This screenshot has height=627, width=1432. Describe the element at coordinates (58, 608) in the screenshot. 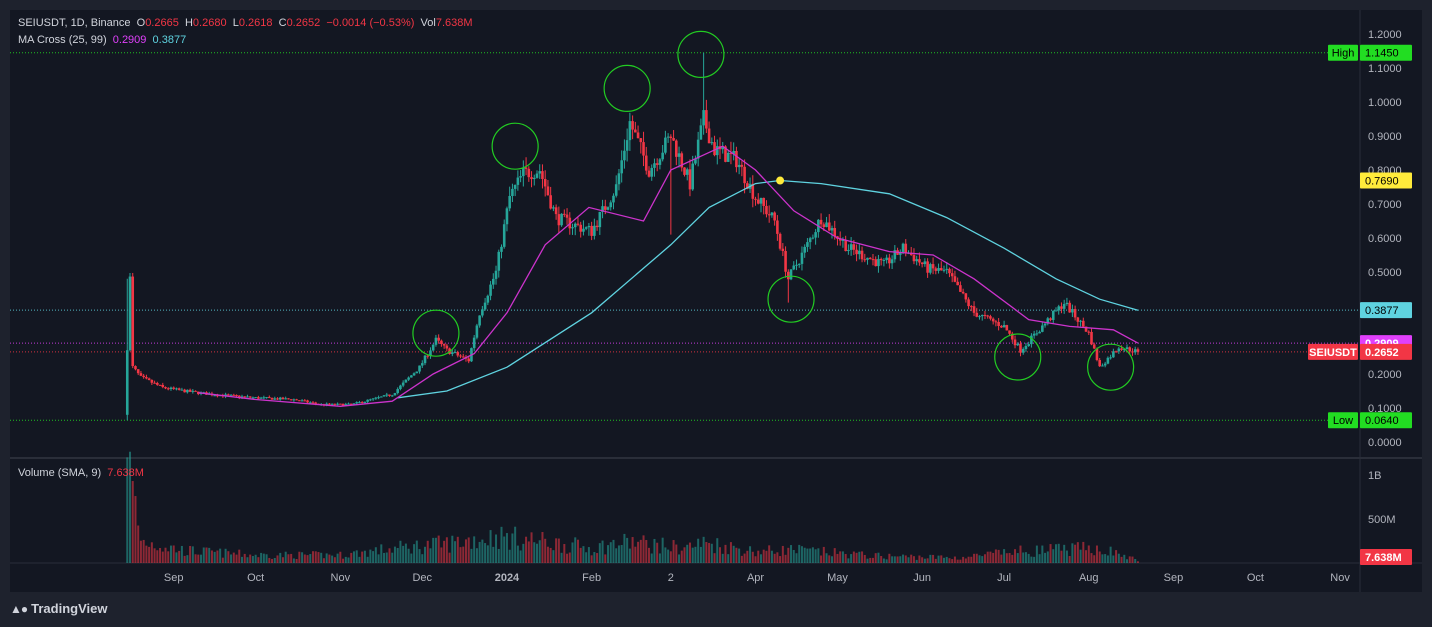

I see `tradingview-brand: ▲● TradingView` at that location.